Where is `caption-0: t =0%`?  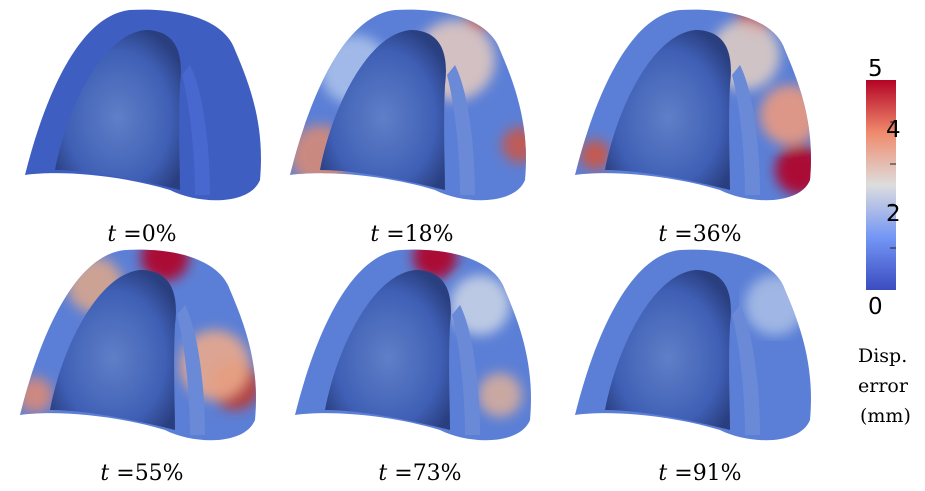
caption-0: t =0% is located at coordinates (142, 234).